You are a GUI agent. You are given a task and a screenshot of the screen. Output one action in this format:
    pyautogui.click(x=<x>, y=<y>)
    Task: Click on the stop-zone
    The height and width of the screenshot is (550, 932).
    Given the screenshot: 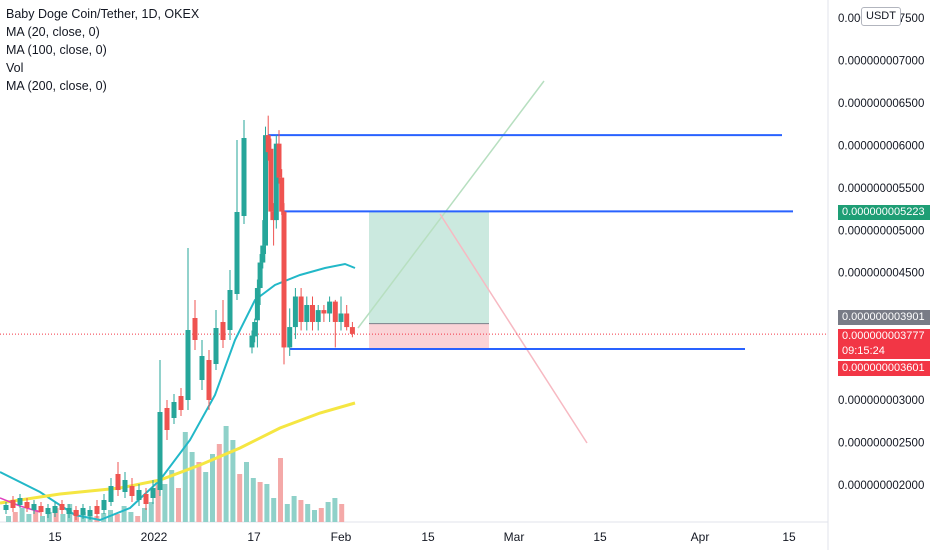 What is the action you would take?
    pyautogui.click(x=429, y=336)
    